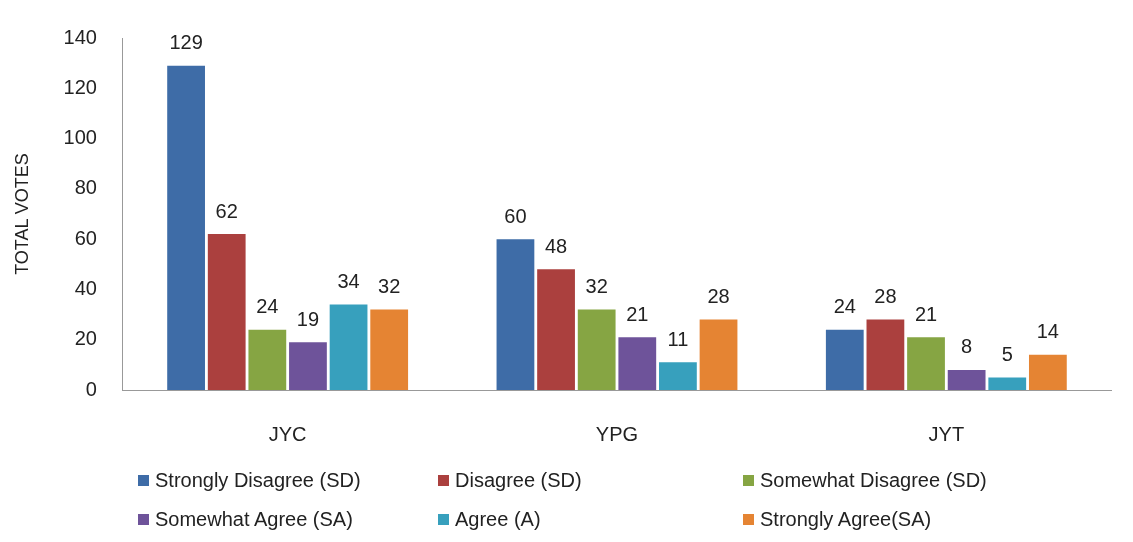  What do you see at coordinates (967, 346) in the screenshot?
I see `data-label: 8` at bounding box center [967, 346].